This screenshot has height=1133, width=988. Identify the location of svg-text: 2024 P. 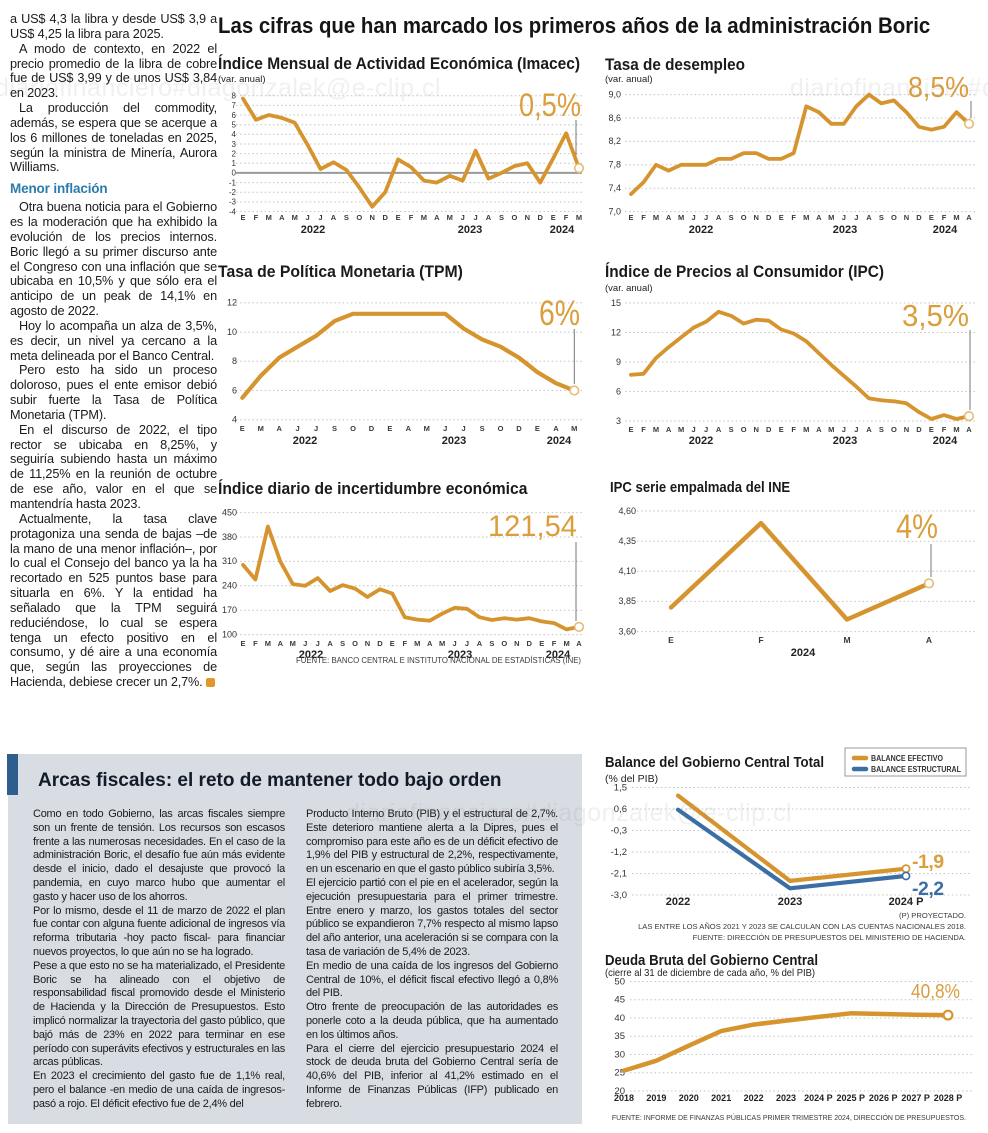
(906, 902).